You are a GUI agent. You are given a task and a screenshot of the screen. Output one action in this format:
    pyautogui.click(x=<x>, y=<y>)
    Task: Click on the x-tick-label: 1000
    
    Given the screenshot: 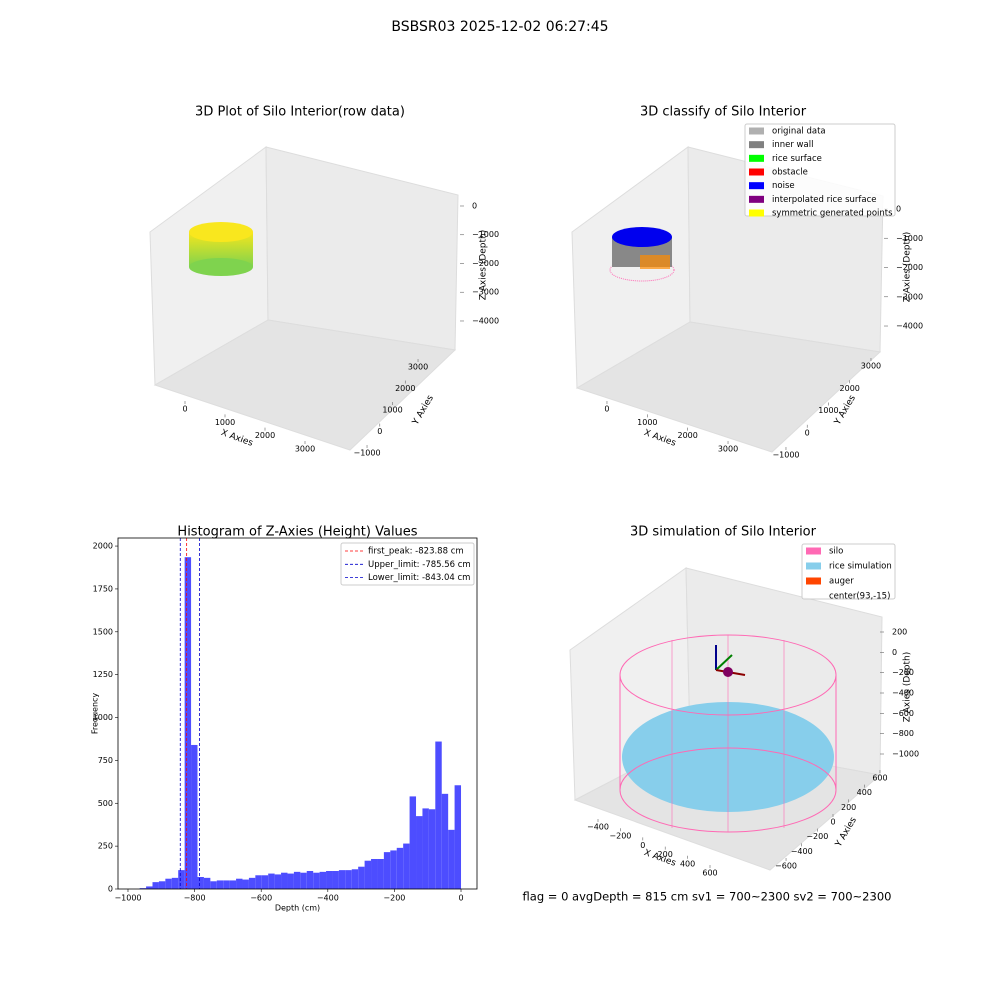 What is the action you would take?
    pyautogui.click(x=647, y=422)
    